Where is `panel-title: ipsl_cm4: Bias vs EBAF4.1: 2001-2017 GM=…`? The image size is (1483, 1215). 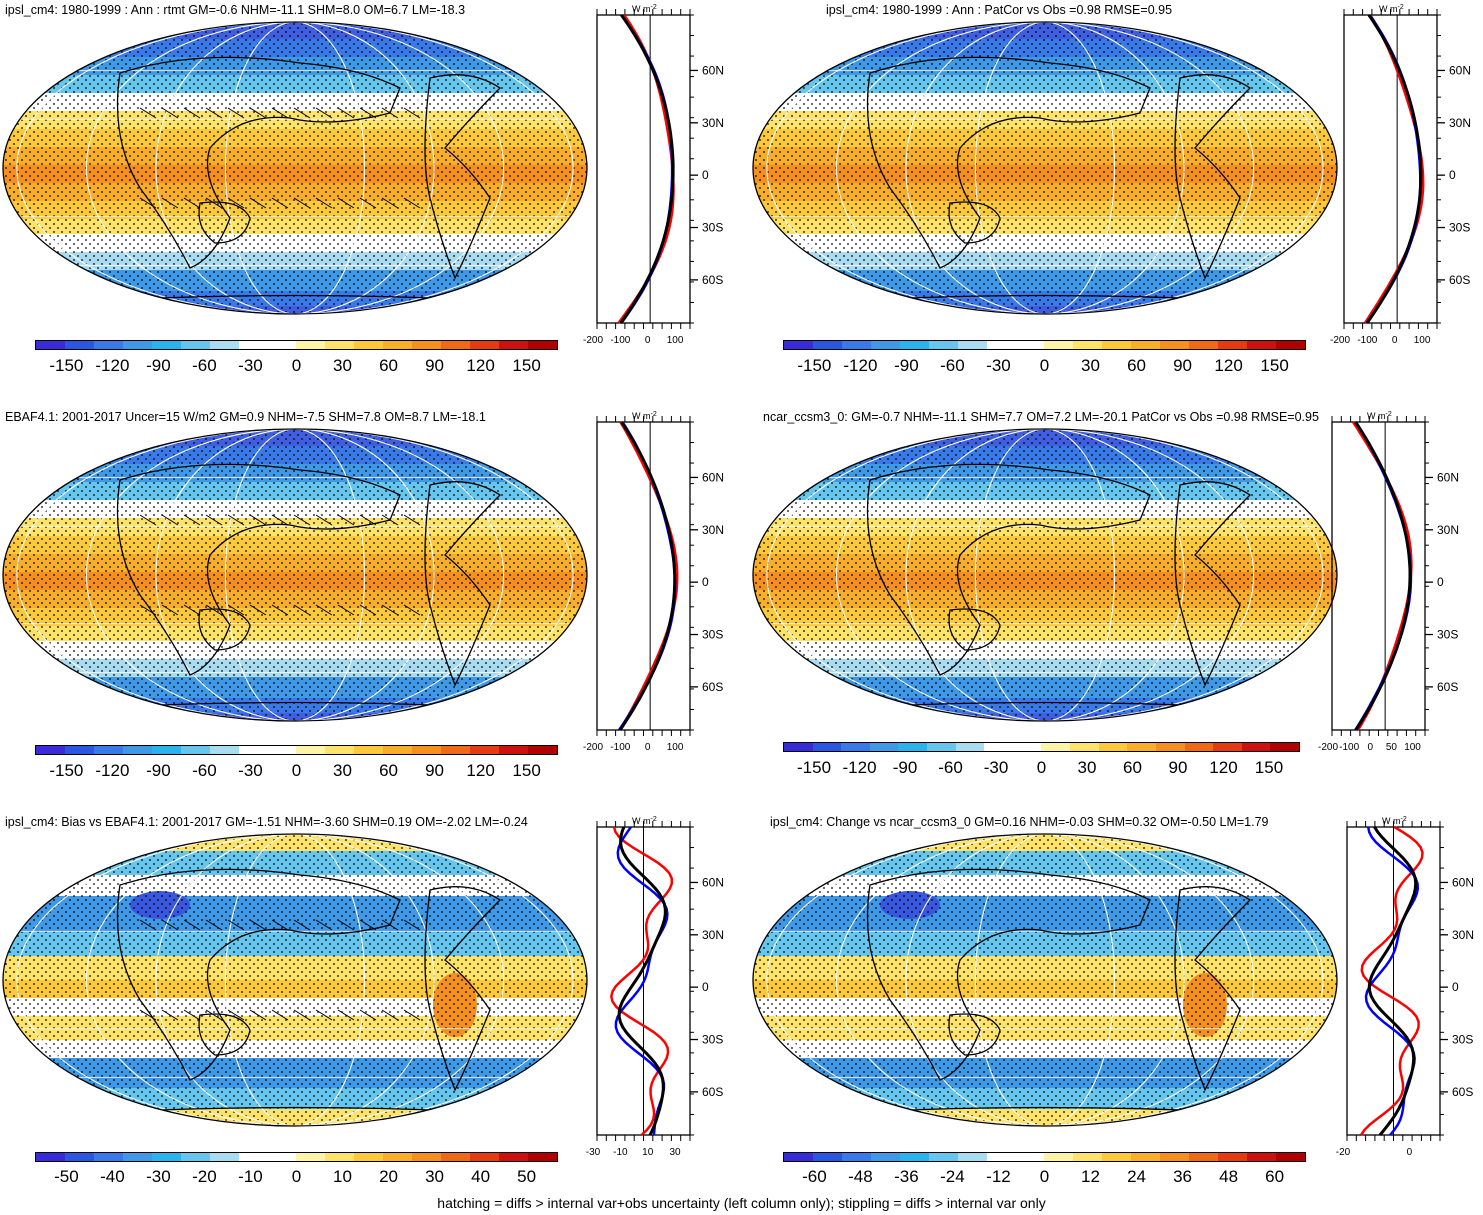
panel-title: ipsl_cm4: Bias vs EBAF4.1: 2001-2017 GM=… is located at coordinates (266, 822).